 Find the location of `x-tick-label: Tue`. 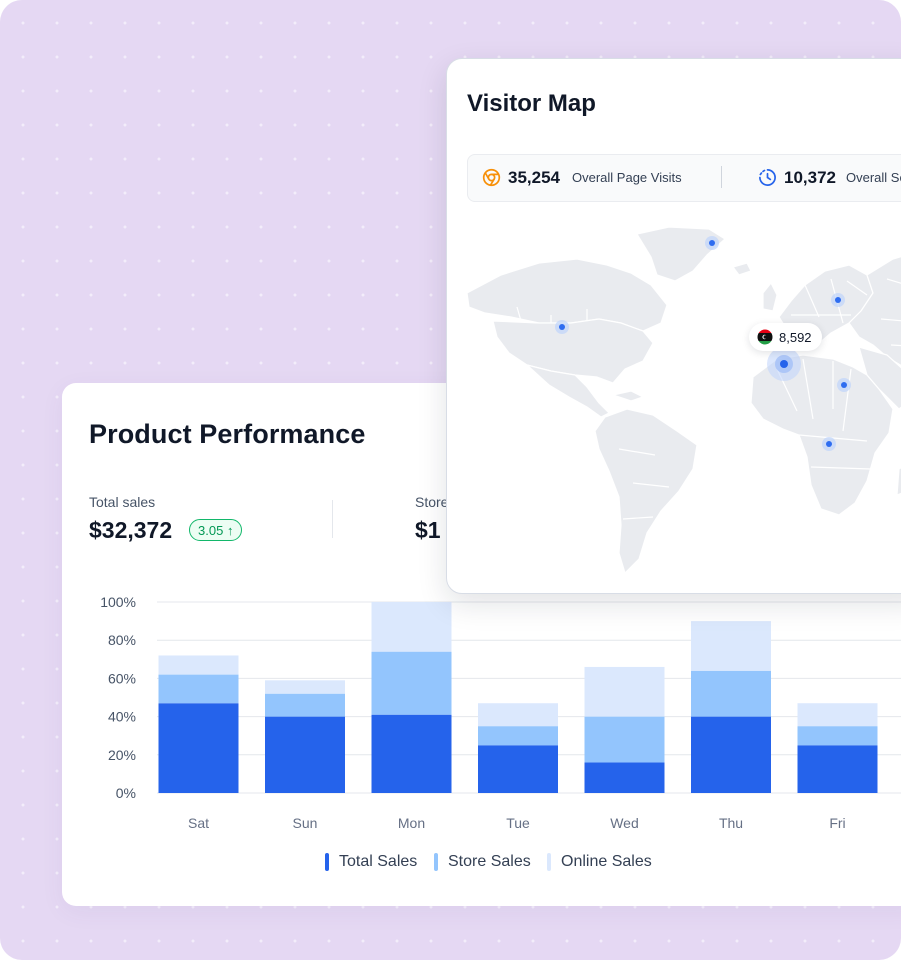

x-tick-label: Tue is located at coordinates (518, 823).